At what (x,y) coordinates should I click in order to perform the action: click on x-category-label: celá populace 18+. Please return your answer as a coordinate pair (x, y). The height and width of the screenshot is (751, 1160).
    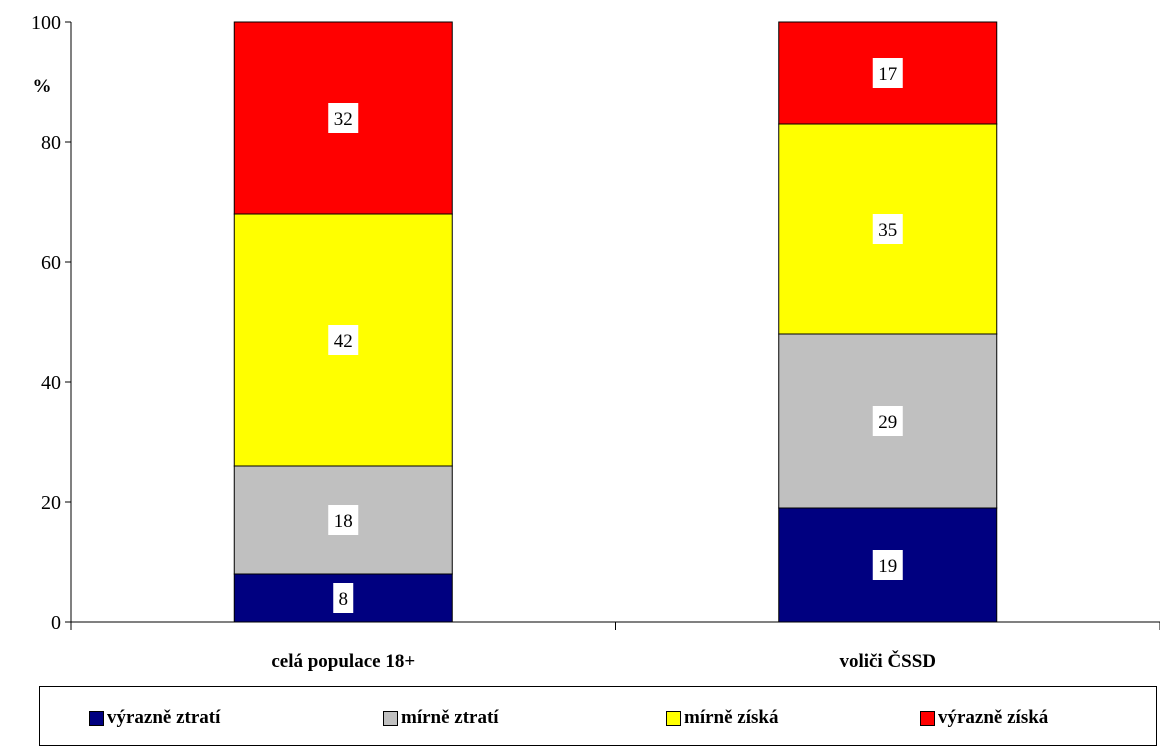
    Looking at the image, I should click on (343, 661).